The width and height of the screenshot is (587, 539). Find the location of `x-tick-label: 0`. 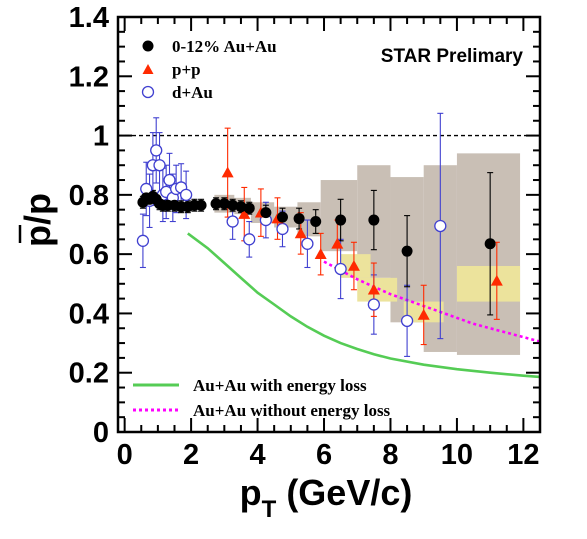

x-tick-label: 0 is located at coordinates (125, 455).